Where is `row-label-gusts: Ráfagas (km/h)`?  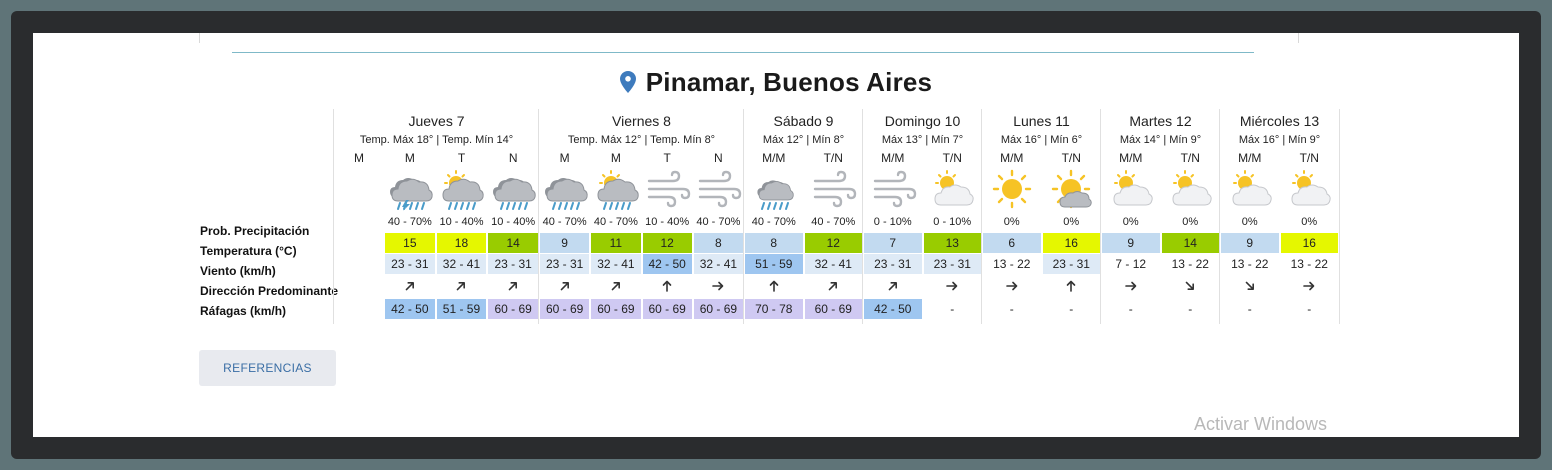
row-label-gusts: Ráfagas (km/h) is located at coordinates (243, 311).